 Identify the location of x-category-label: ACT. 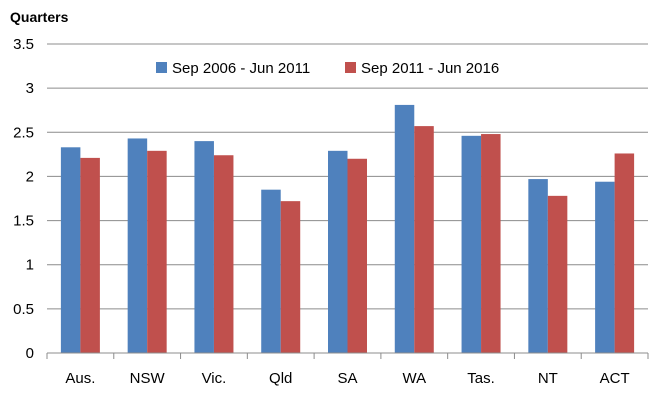
(615, 378).